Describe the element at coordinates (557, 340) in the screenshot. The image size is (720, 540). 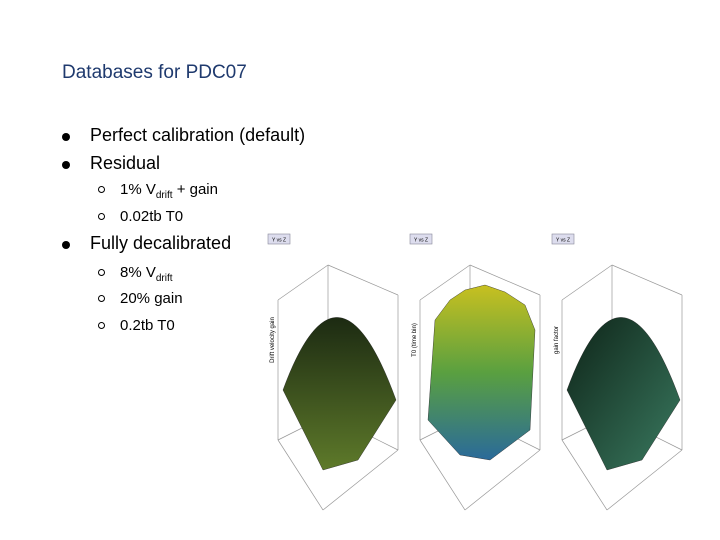
I see `axis-label: gain factor` at that location.